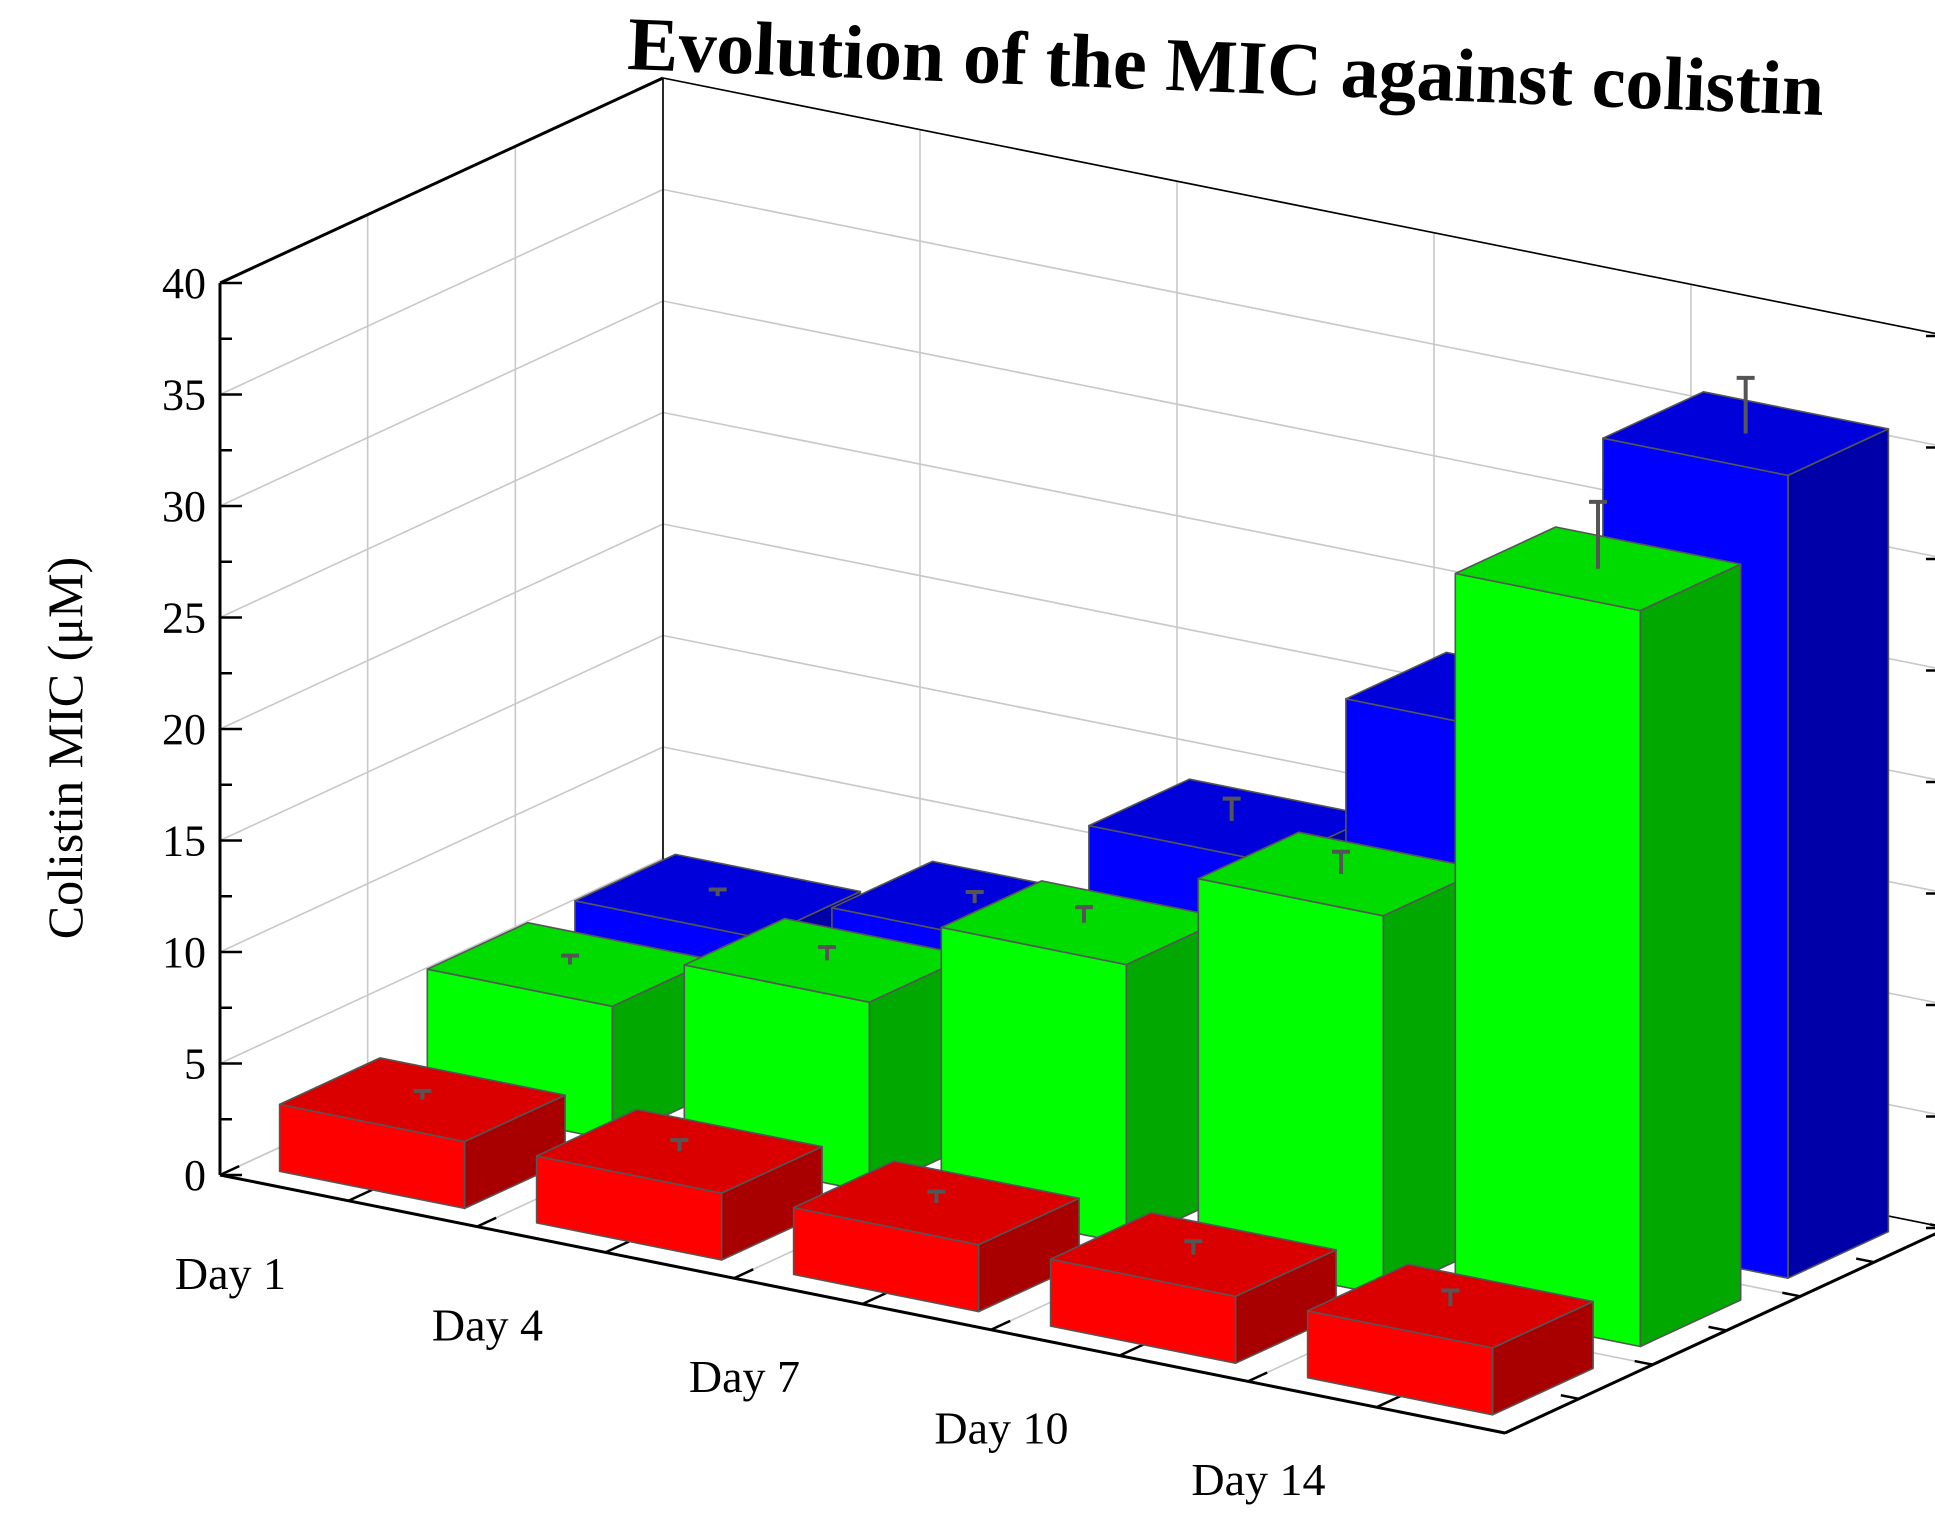  What do you see at coordinates (184, 395) in the screenshot?
I see `left-tick-label: 35` at bounding box center [184, 395].